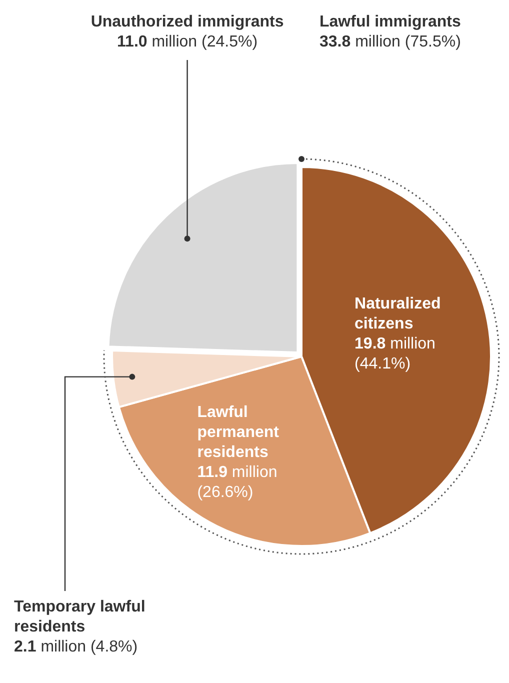 This screenshot has width=509, height=683. What do you see at coordinates (76, 647) in the screenshot?
I see `data-label: 2.1 million (4.8%)` at bounding box center [76, 647].